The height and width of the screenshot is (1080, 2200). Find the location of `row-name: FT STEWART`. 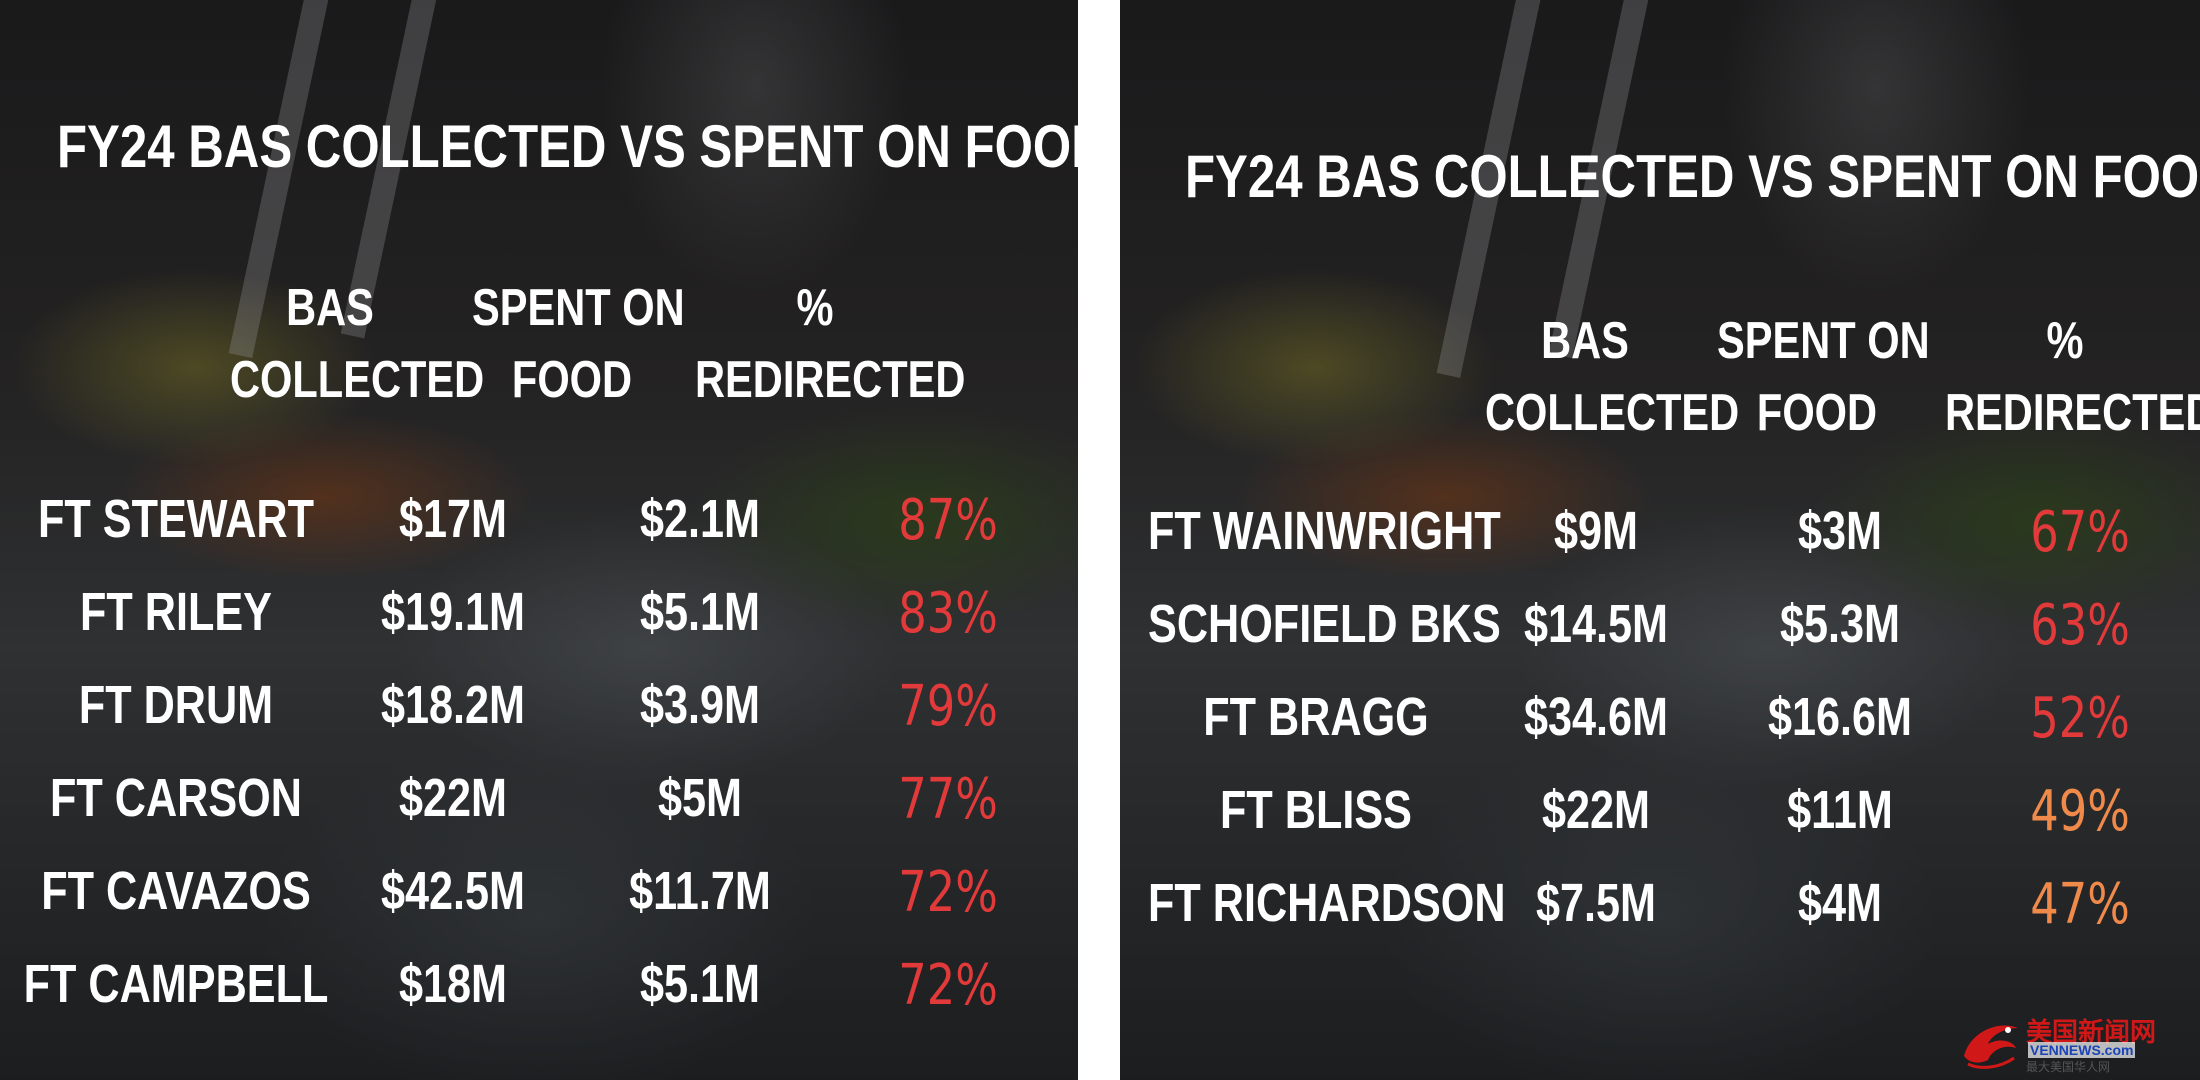

row-name: FT STEWART is located at coordinates (176, 519).